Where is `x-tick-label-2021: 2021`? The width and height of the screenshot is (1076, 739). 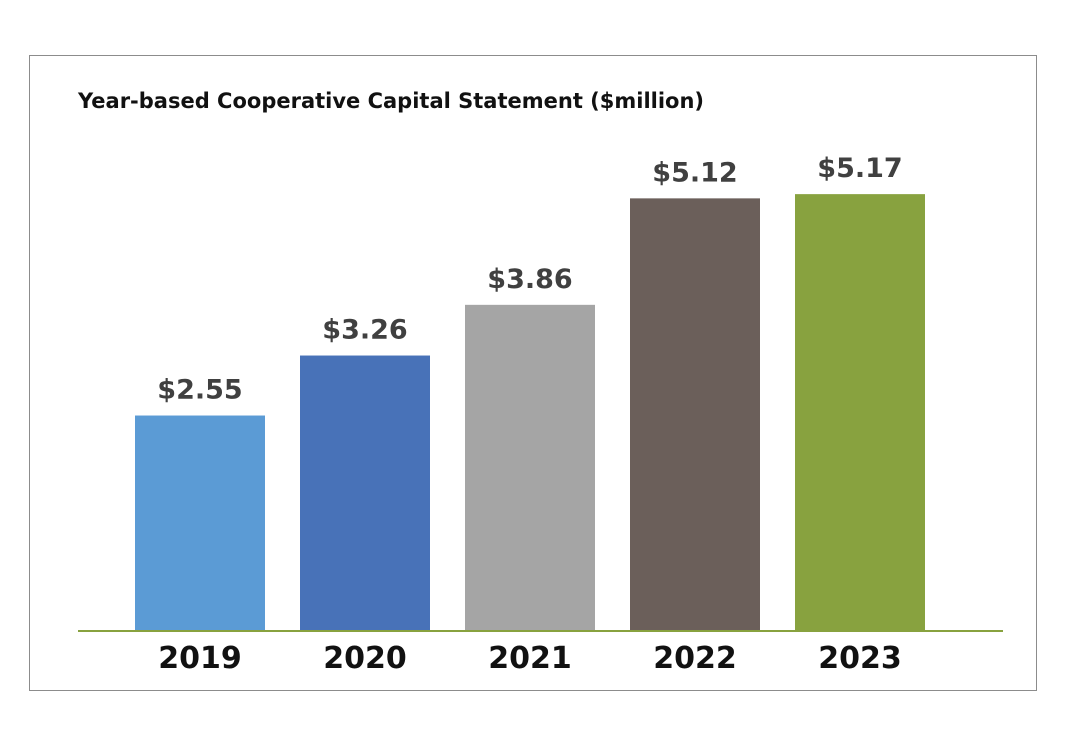 x-tick-label-2021: 2021 is located at coordinates (530, 658).